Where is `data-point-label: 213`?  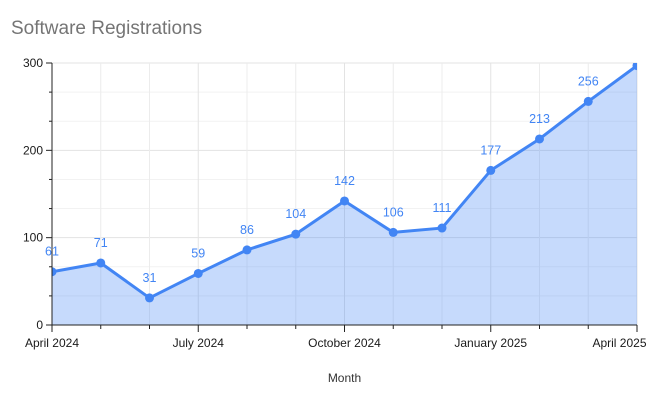
data-point-label: 213 is located at coordinates (539, 119).